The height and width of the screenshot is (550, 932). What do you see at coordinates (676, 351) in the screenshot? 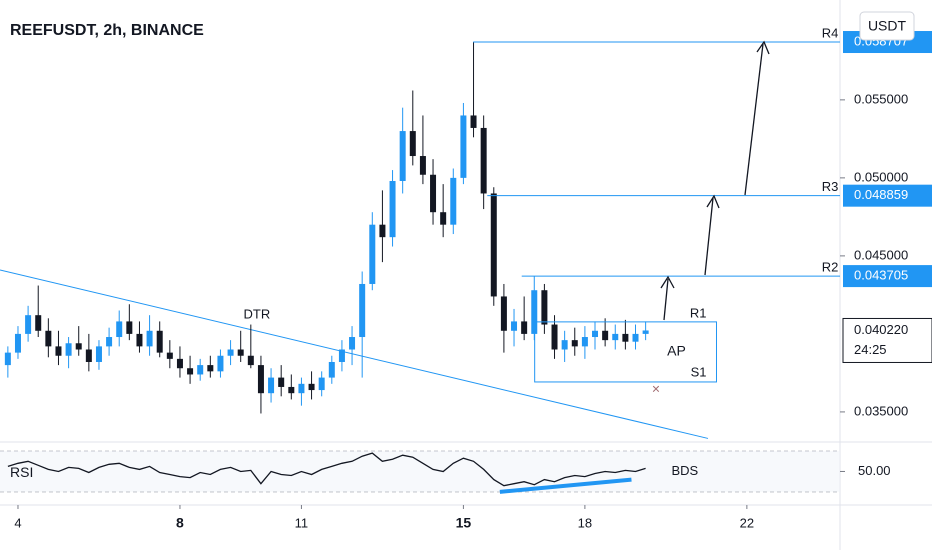
I see `box-center-label: AP` at bounding box center [676, 351].